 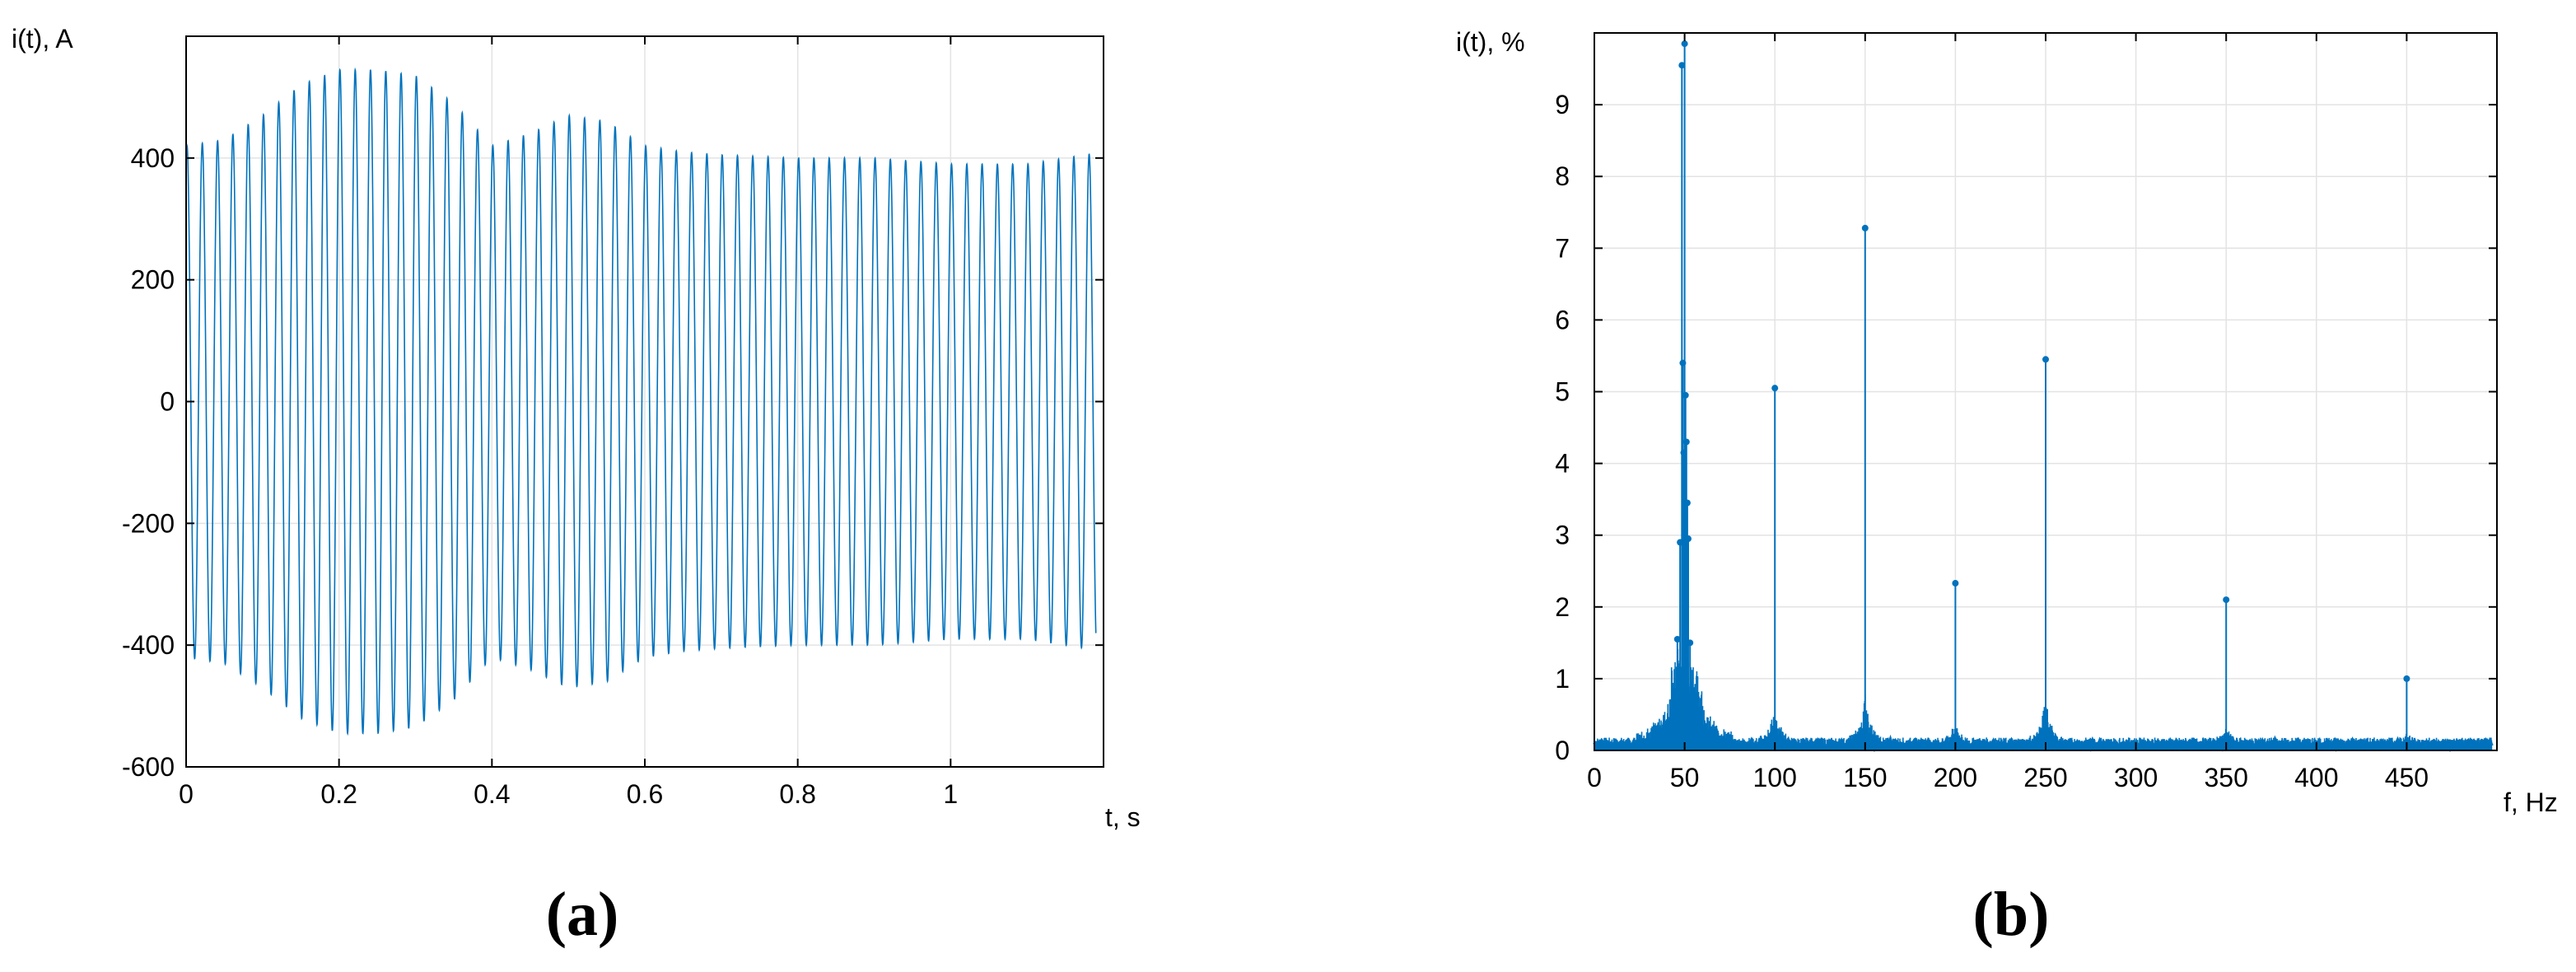 I want to click on y-tick-label: -400, so click(x=148, y=645).